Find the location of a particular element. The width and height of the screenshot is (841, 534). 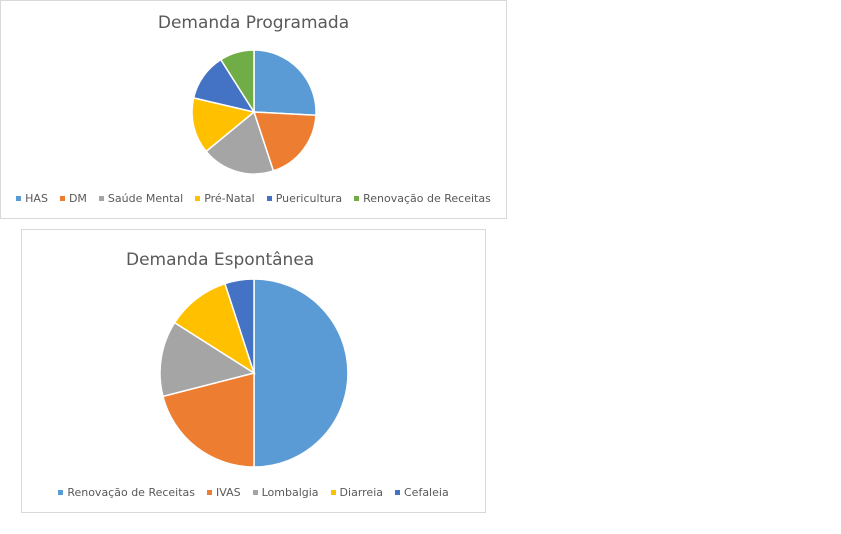

pie-chart-programada is located at coordinates (254, 112).